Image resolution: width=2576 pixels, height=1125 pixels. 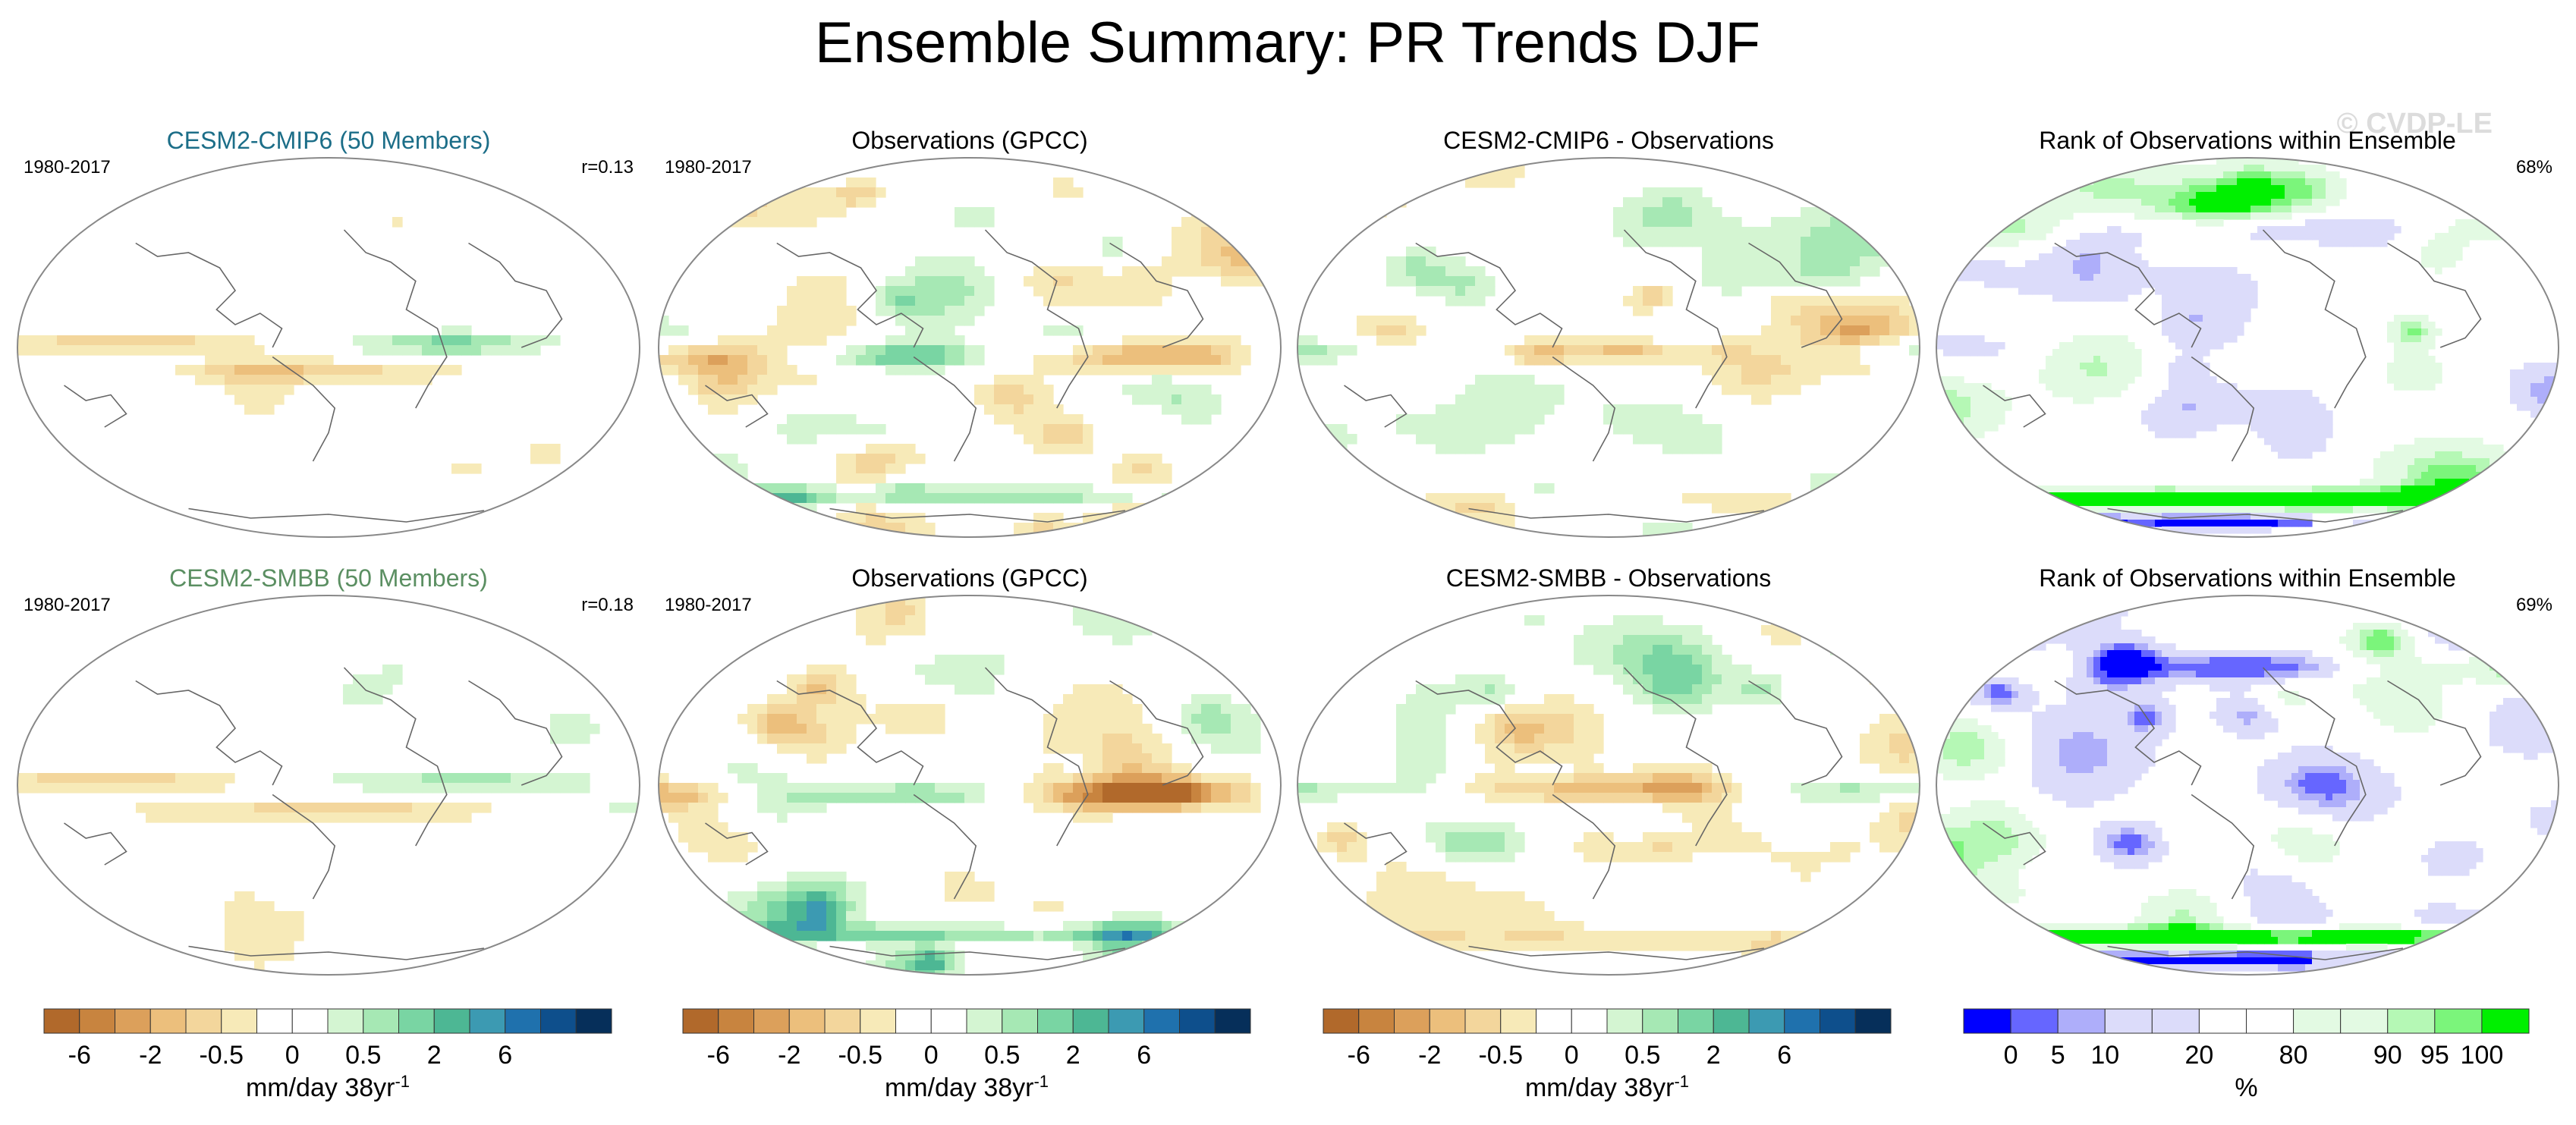 What do you see at coordinates (2058, 1055) in the screenshot?
I see `colorbar-tick-label: 5` at bounding box center [2058, 1055].